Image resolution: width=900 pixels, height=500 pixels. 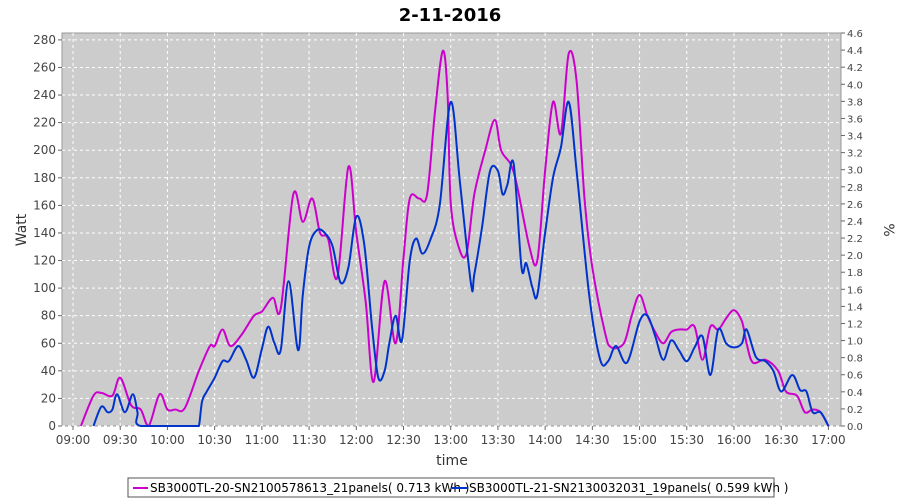 What do you see at coordinates (855, 68) in the screenshot?
I see `y2-tick-label: 4.2` at bounding box center [855, 68].